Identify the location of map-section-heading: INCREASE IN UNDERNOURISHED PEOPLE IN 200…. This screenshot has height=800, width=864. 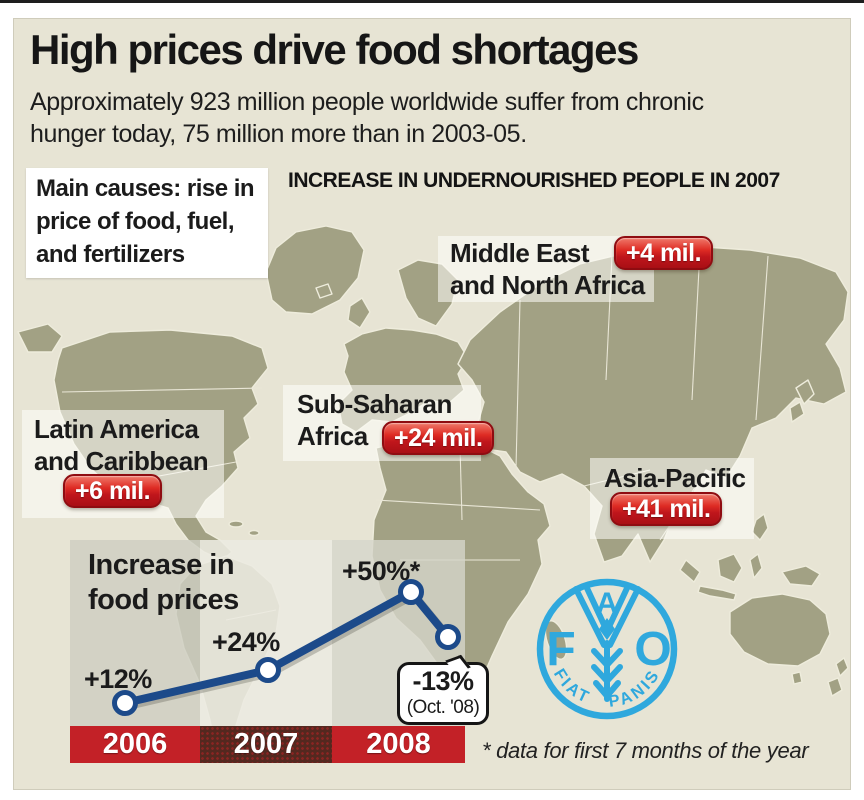
(534, 180).